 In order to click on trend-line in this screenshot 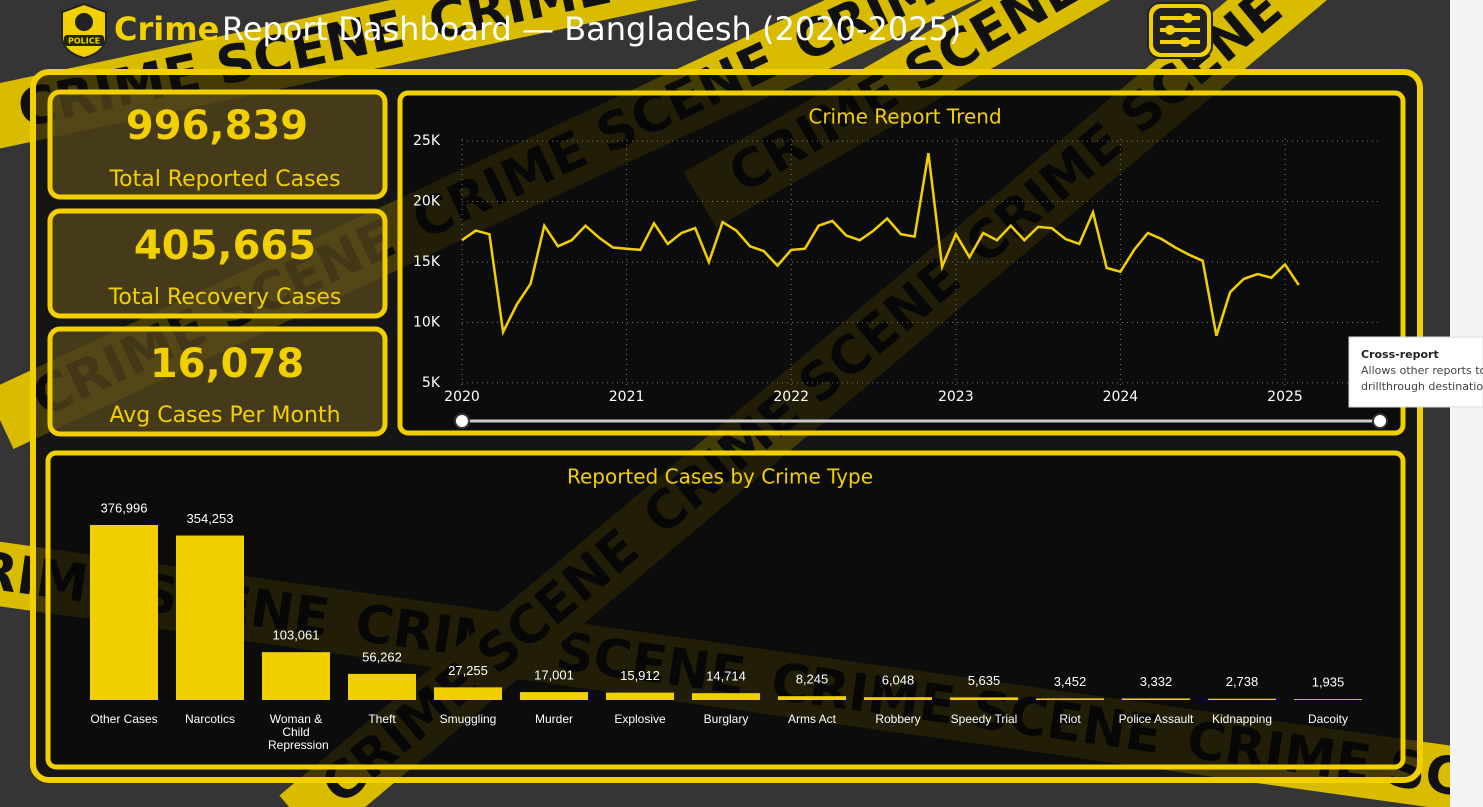, I will do `click(880, 244)`.